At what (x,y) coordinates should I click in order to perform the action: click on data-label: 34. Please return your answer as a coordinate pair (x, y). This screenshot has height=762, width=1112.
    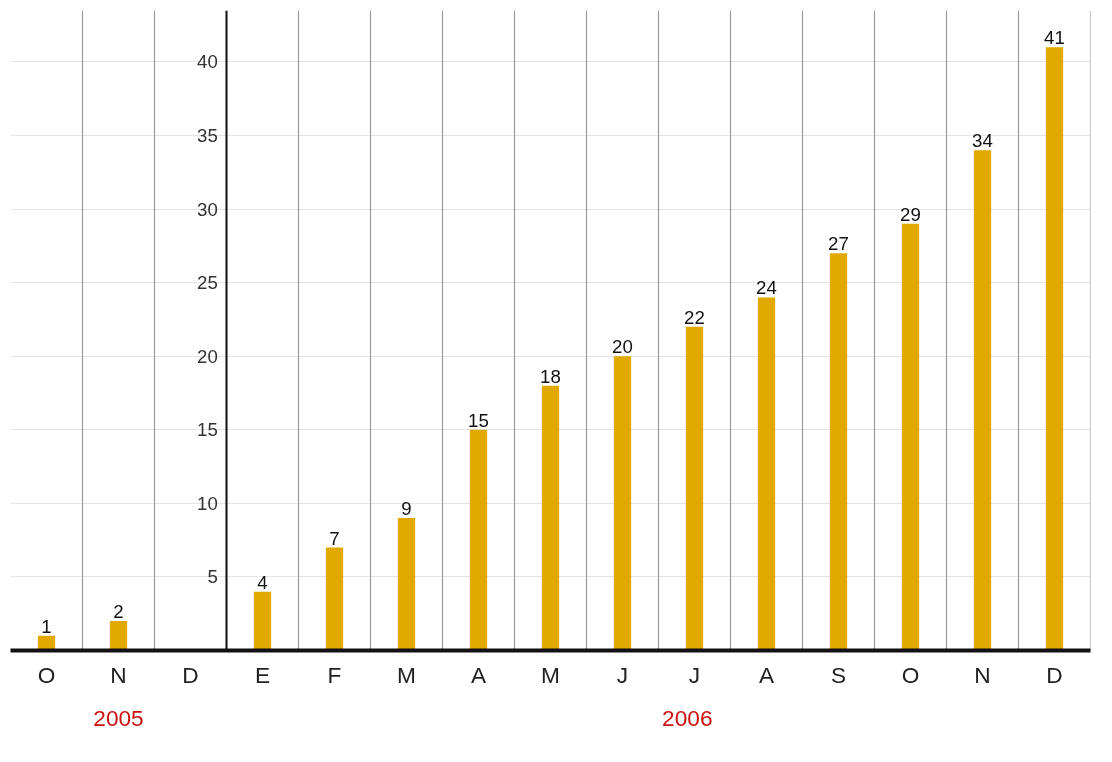
    Looking at the image, I should click on (982, 141).